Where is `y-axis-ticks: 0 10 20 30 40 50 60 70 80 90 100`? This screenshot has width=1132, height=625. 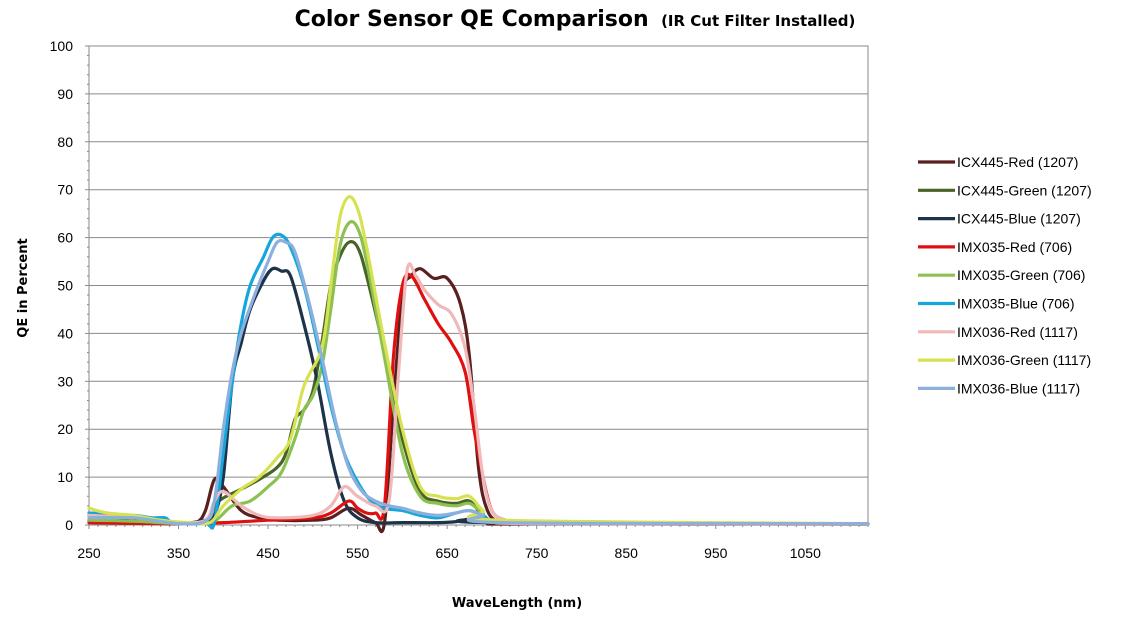 y-axis-ticks: 0 10 20 30 40 50 60 70 80 90 100 is located at coordinates (69, 285).